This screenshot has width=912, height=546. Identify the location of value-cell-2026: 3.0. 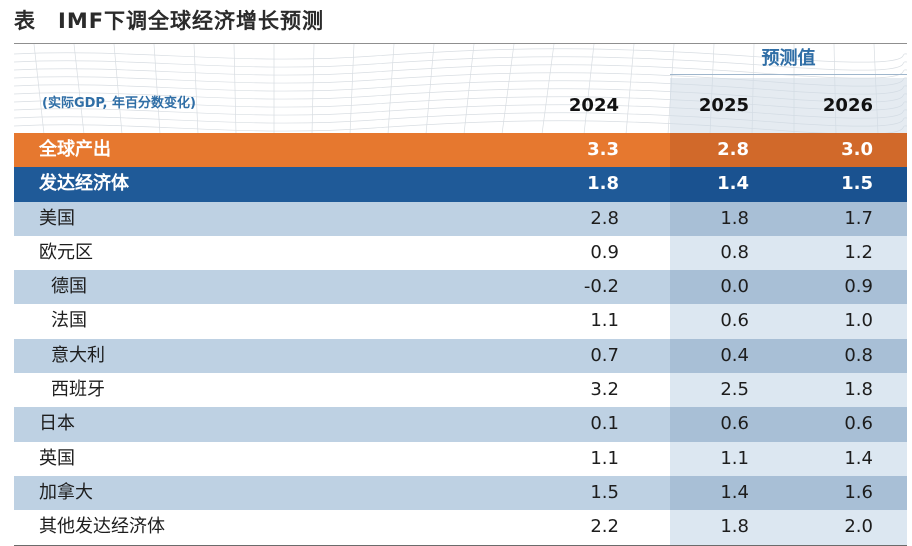
(857, 149).